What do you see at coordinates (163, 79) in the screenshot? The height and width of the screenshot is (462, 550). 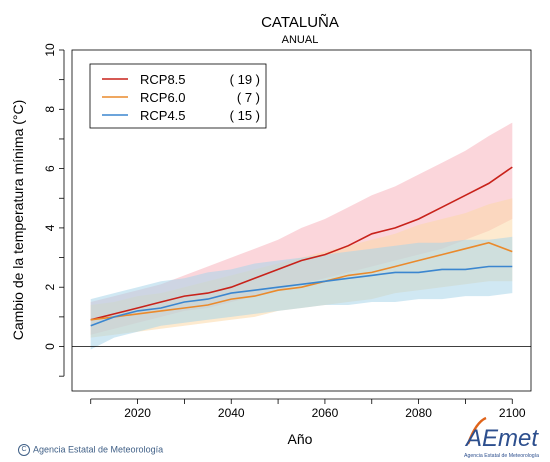 I see `legend-label: RCP8.5` at bounding box center [163, 79].